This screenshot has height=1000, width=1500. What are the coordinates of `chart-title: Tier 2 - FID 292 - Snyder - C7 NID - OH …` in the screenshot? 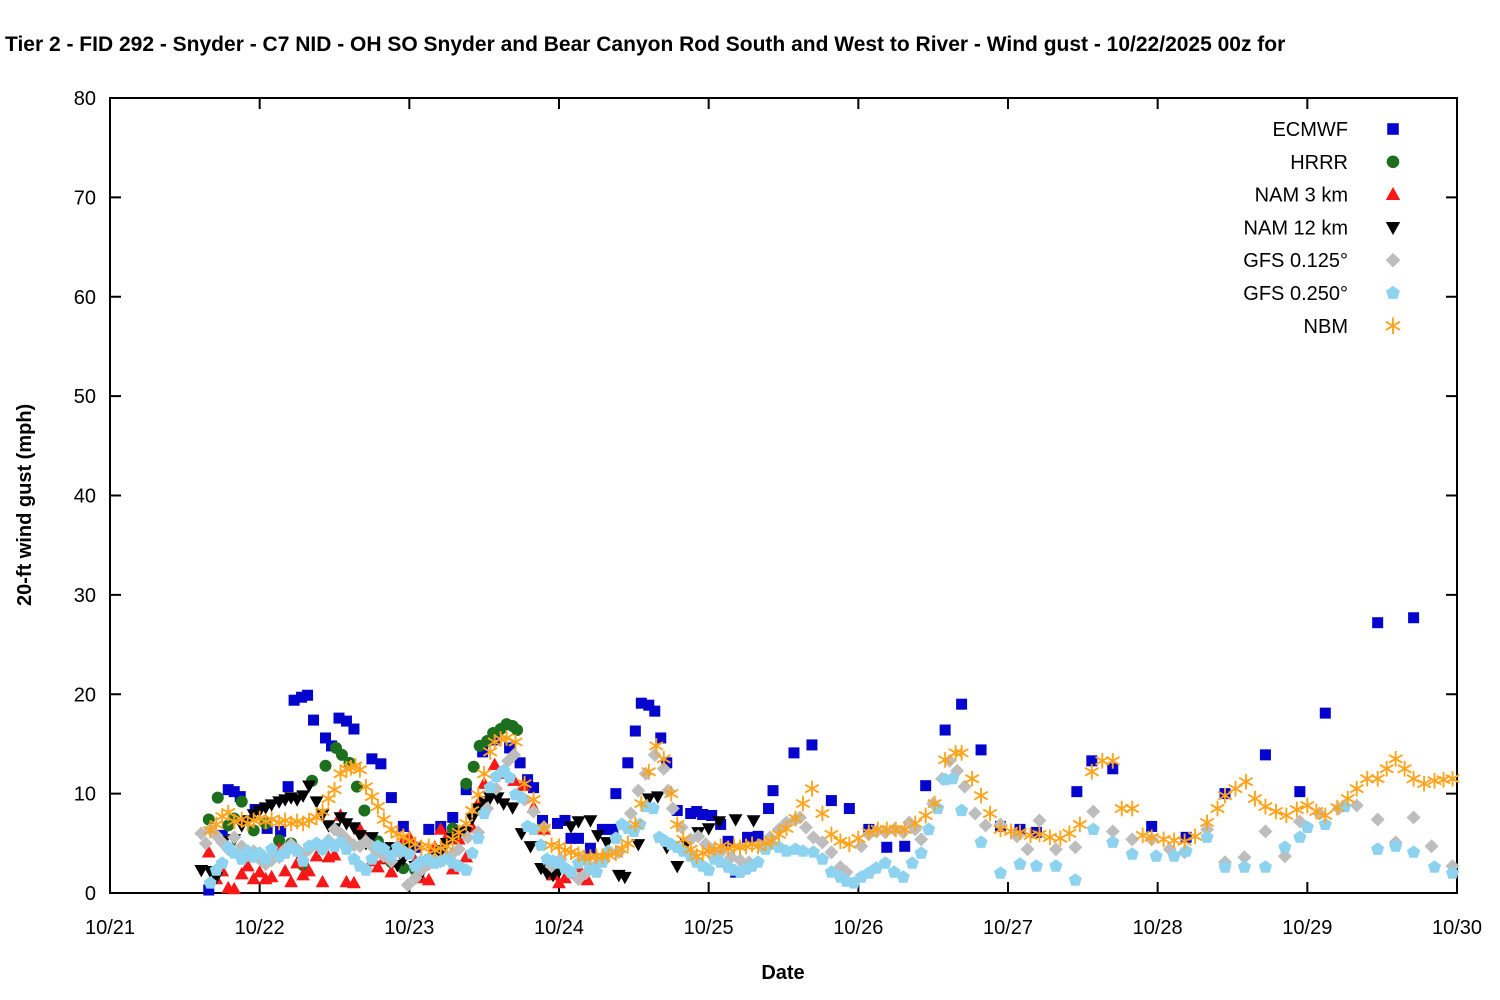 It's located at (645, 44).